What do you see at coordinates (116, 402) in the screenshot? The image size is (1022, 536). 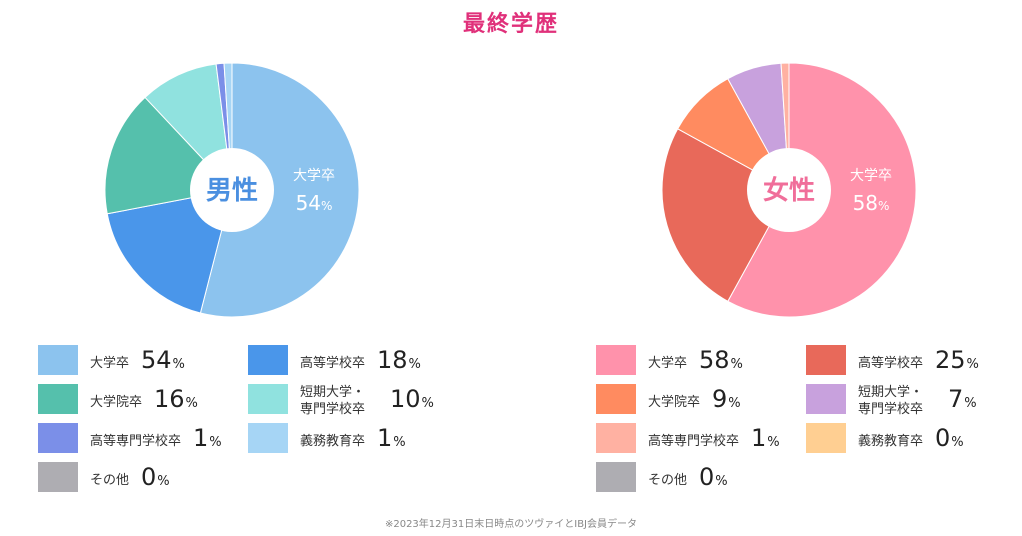 I see `male-legend-label: 大学院卒` at bounding box center [116, 402].